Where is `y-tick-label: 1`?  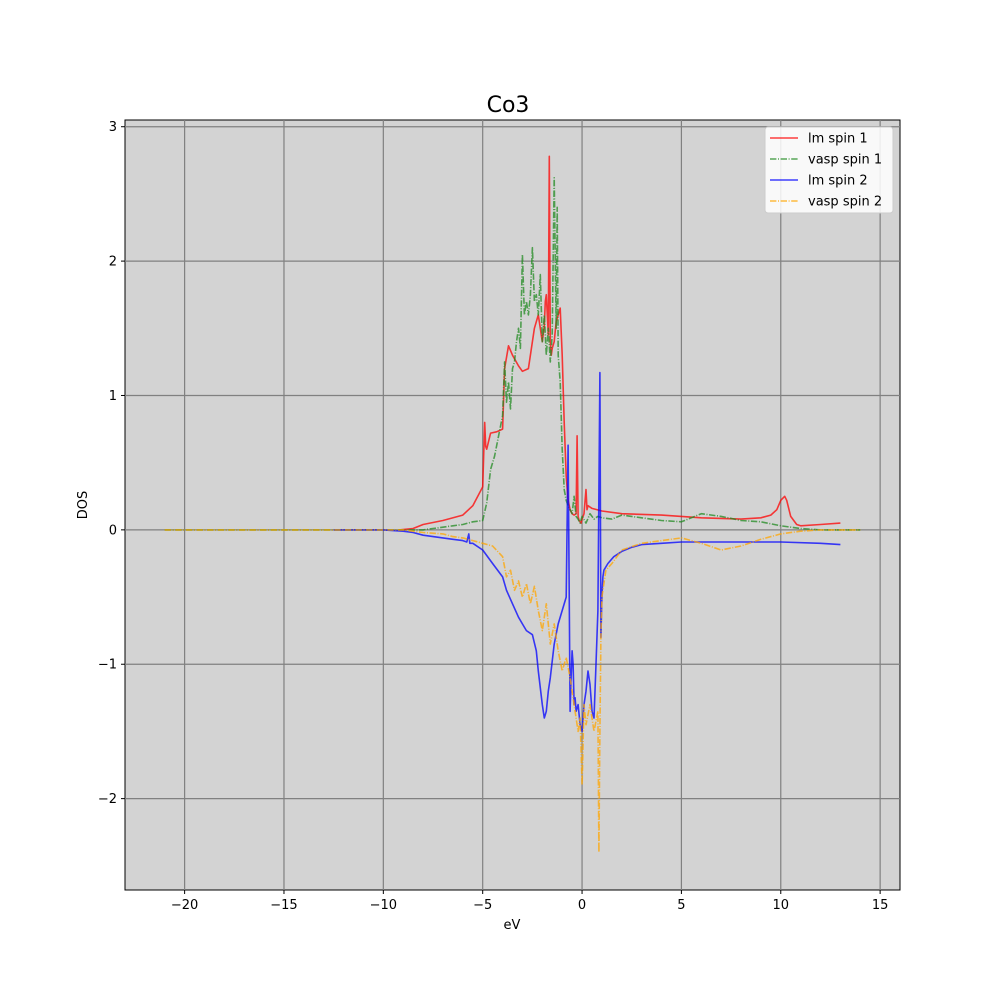 y-tick-label: 1 is located at coordinates (113, 396).